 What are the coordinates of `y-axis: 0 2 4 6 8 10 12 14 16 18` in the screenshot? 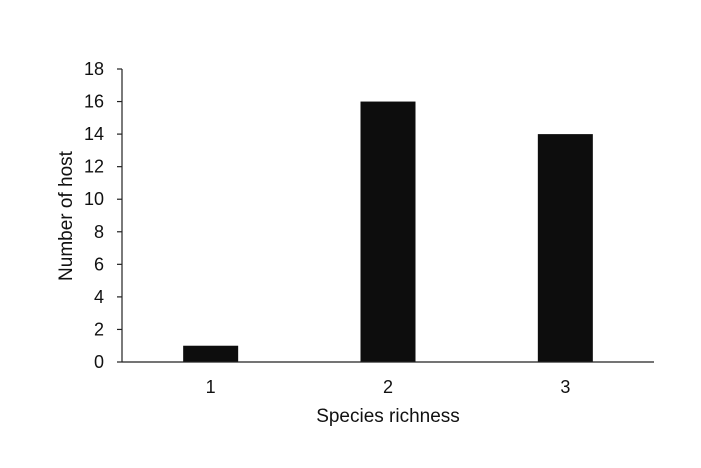 It's located at (103, 215).